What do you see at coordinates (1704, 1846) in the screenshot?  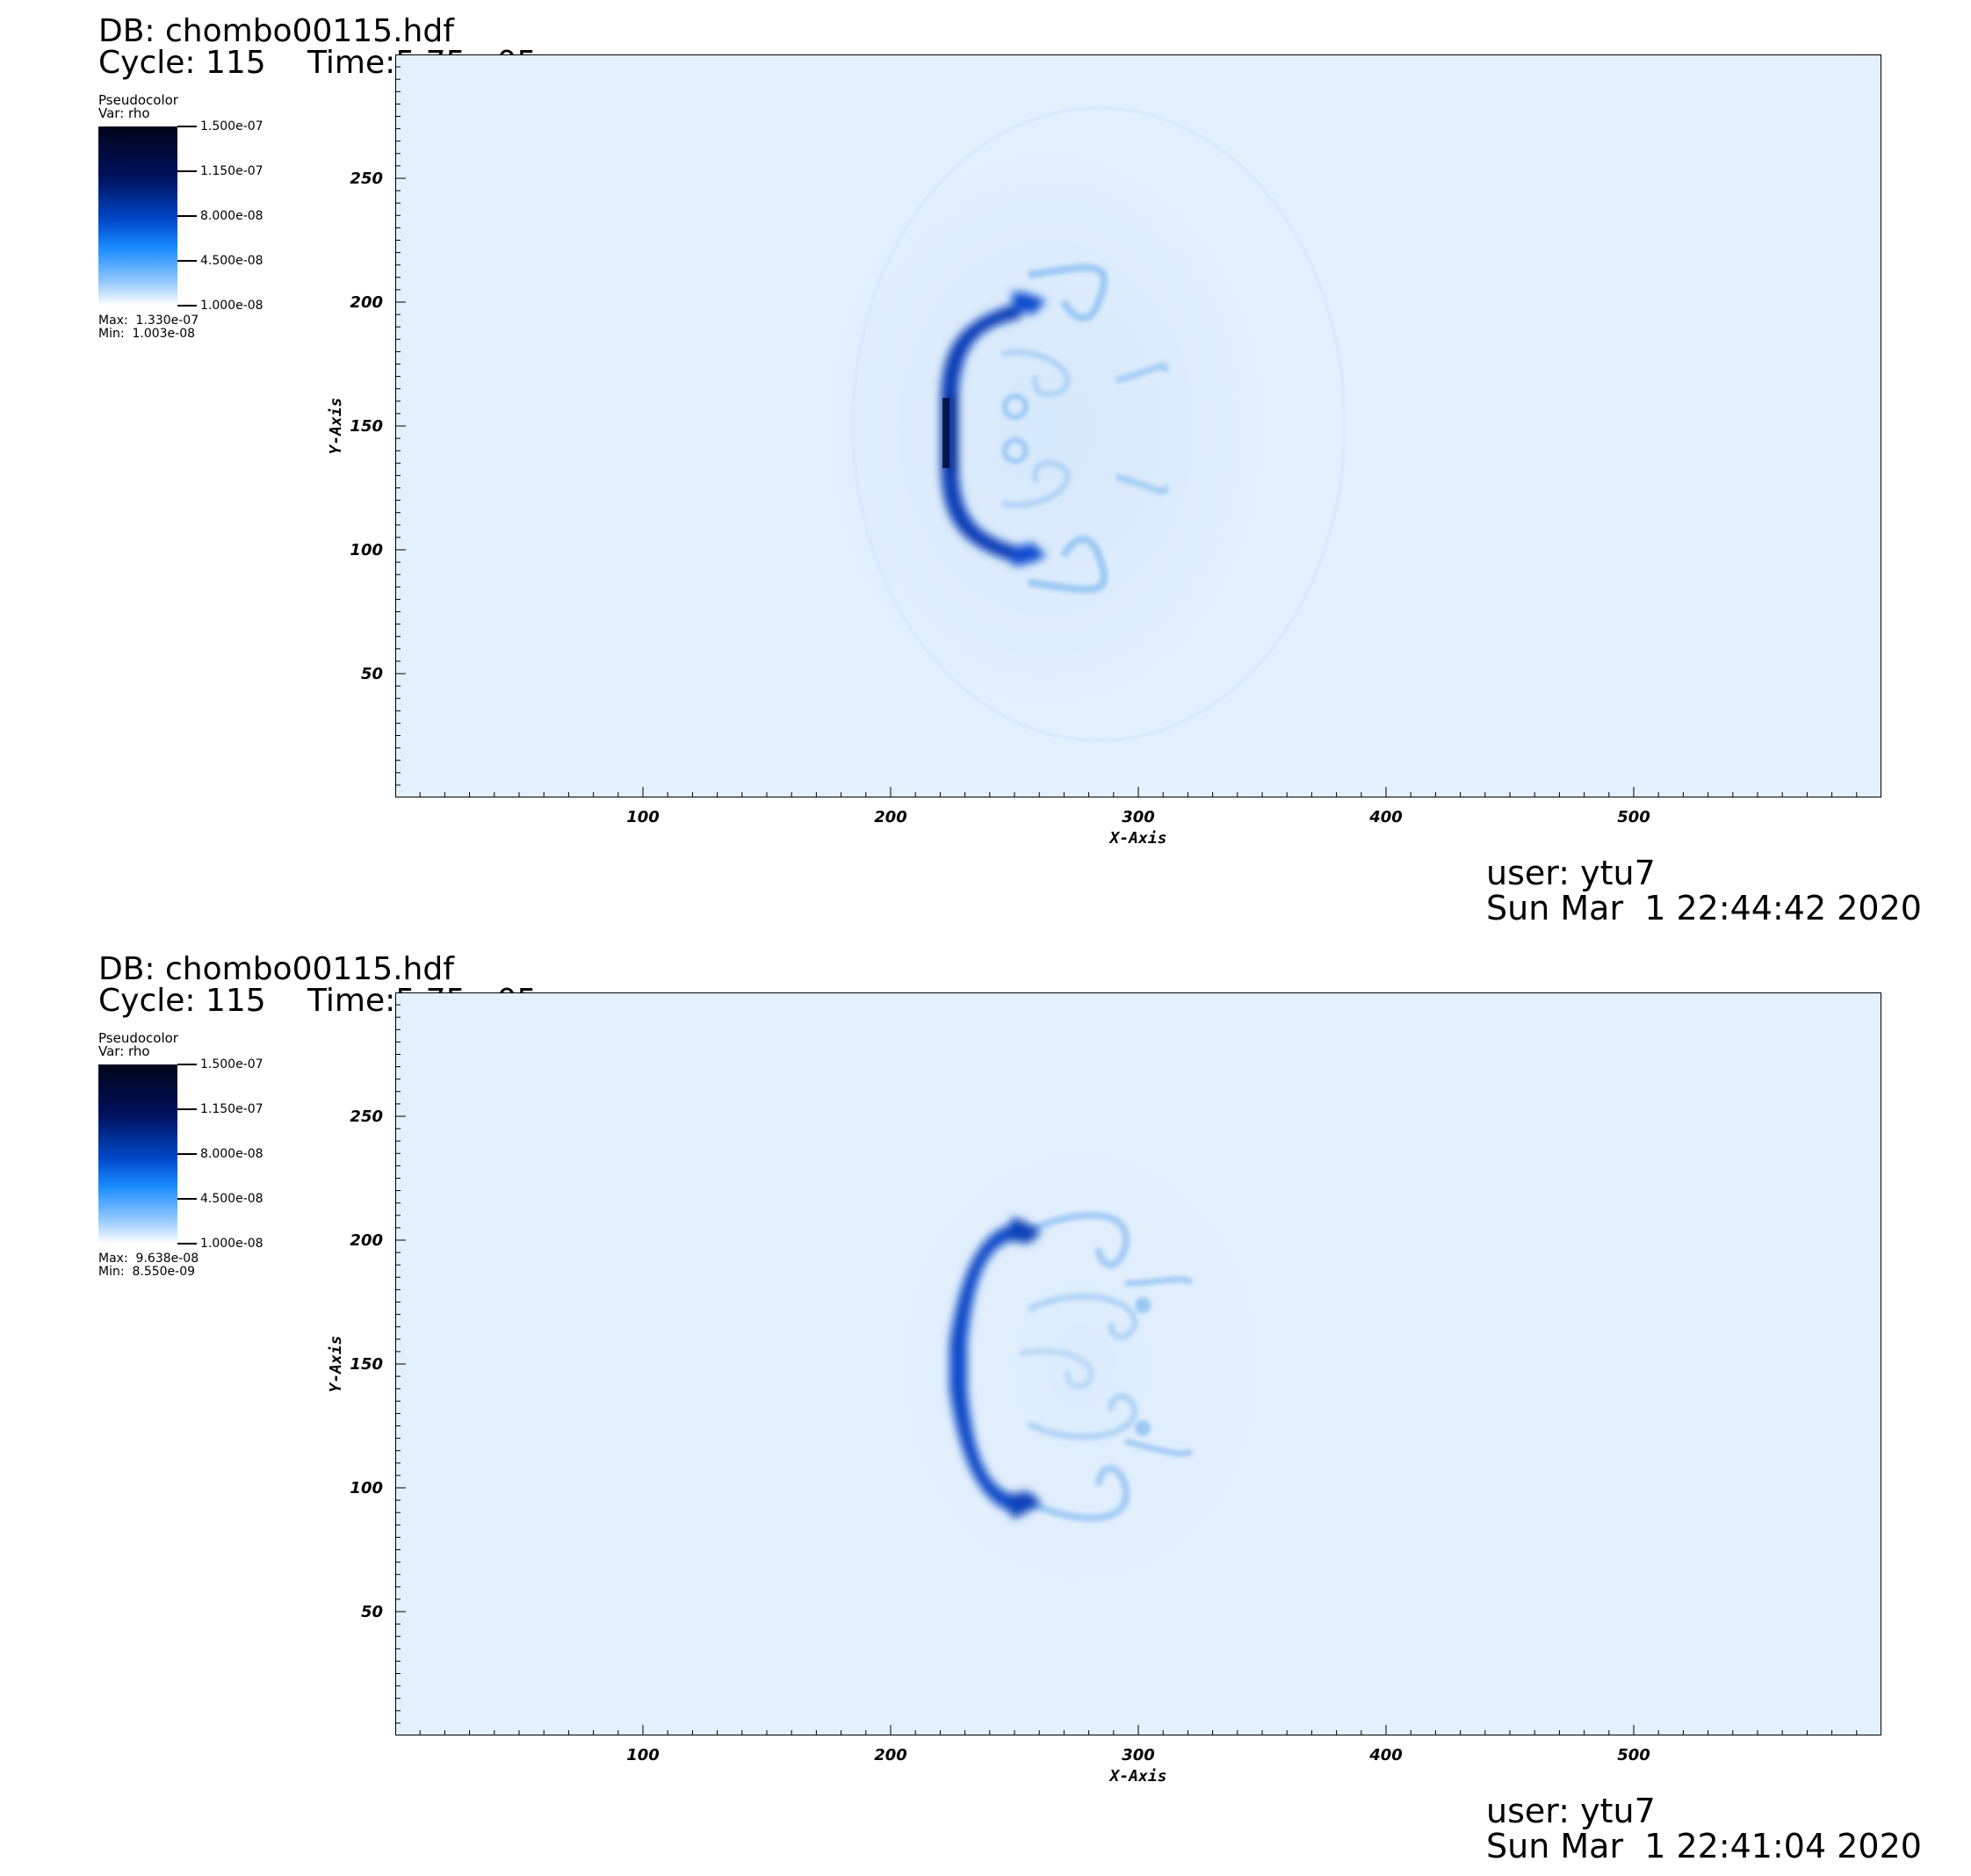 I see `date-label: Sun Mar 1 22:41:04 2020` at bounding box center [1704, 1846].